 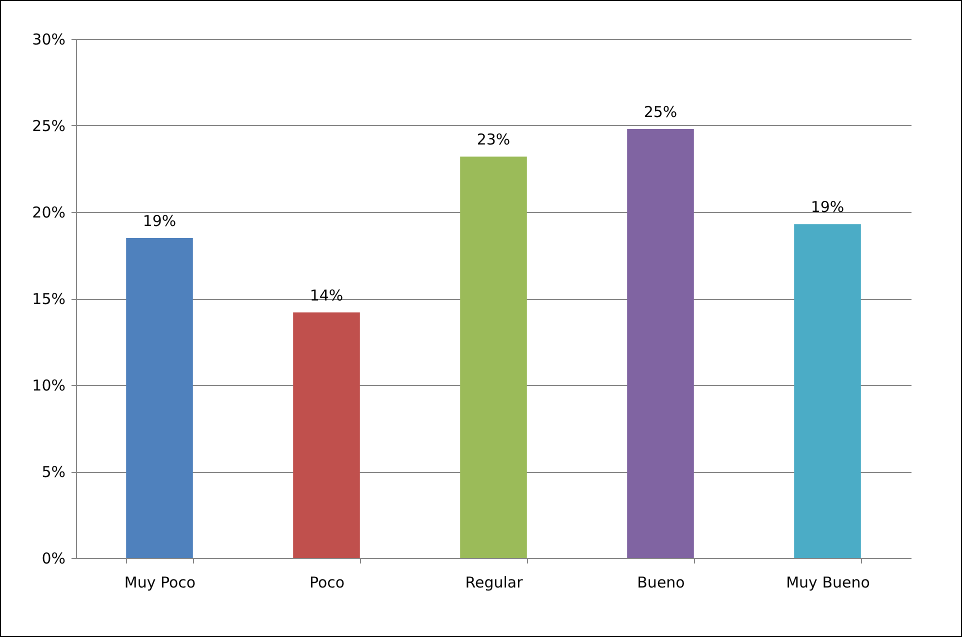 What do you see at coordinates (661, 111) in the screenshot?
I see `data-label: 25%` at bounding box center [661, 111].